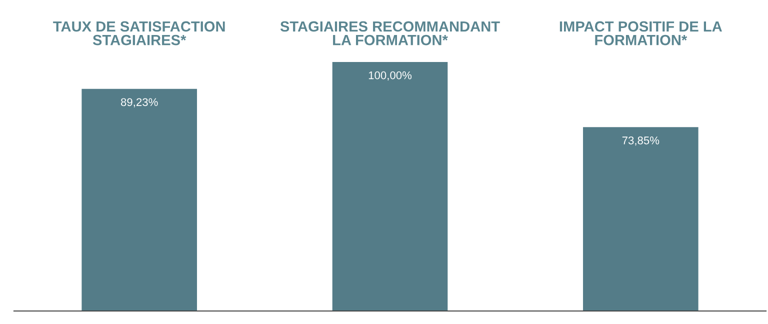 The image size is (768, 324). I want to click on data-label: 89,23%, so click(139, 103).